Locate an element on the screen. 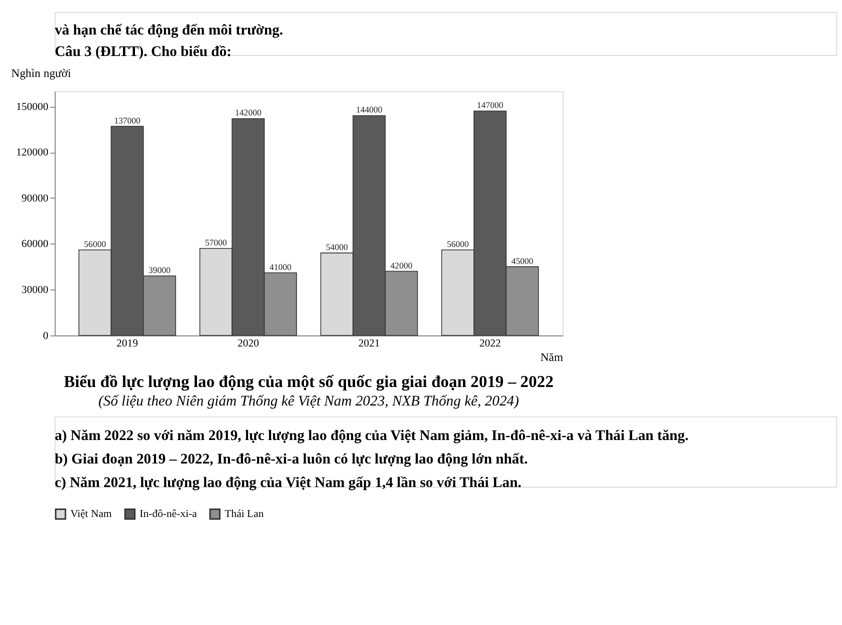 This screenshot has height=625, width=842. y-tick-label: 120000 is located at coordinates (32, 152).